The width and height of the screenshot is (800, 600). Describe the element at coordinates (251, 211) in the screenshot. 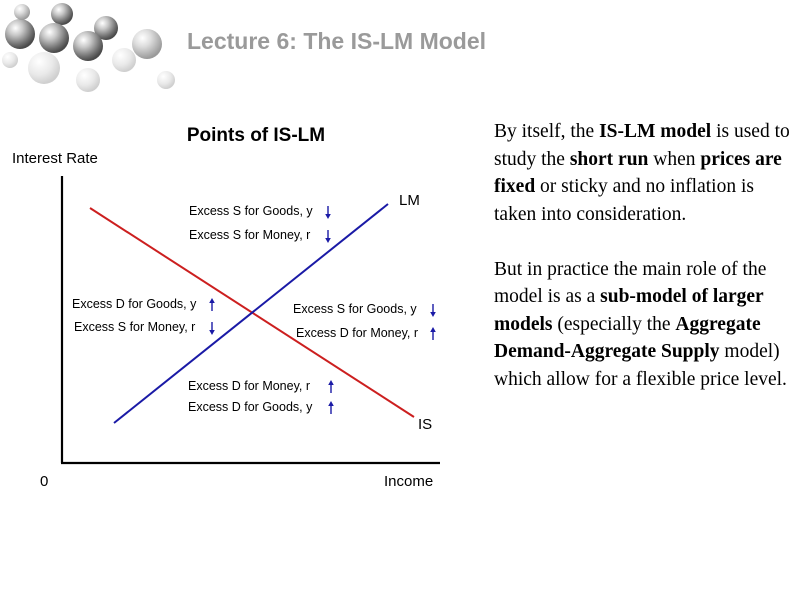

I see `region-top-goods-label: Excess S for Goods, y` at that location.